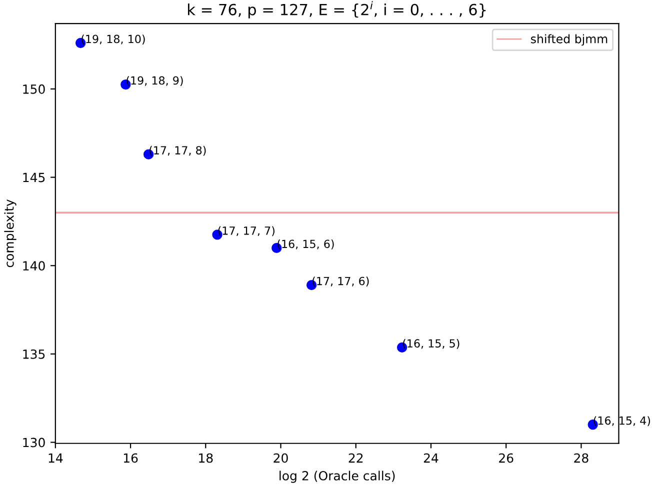 Image resolution: width=652 pixels, height=491 pixels. I want to click on y-tick-label: 135, so click(34, 354).